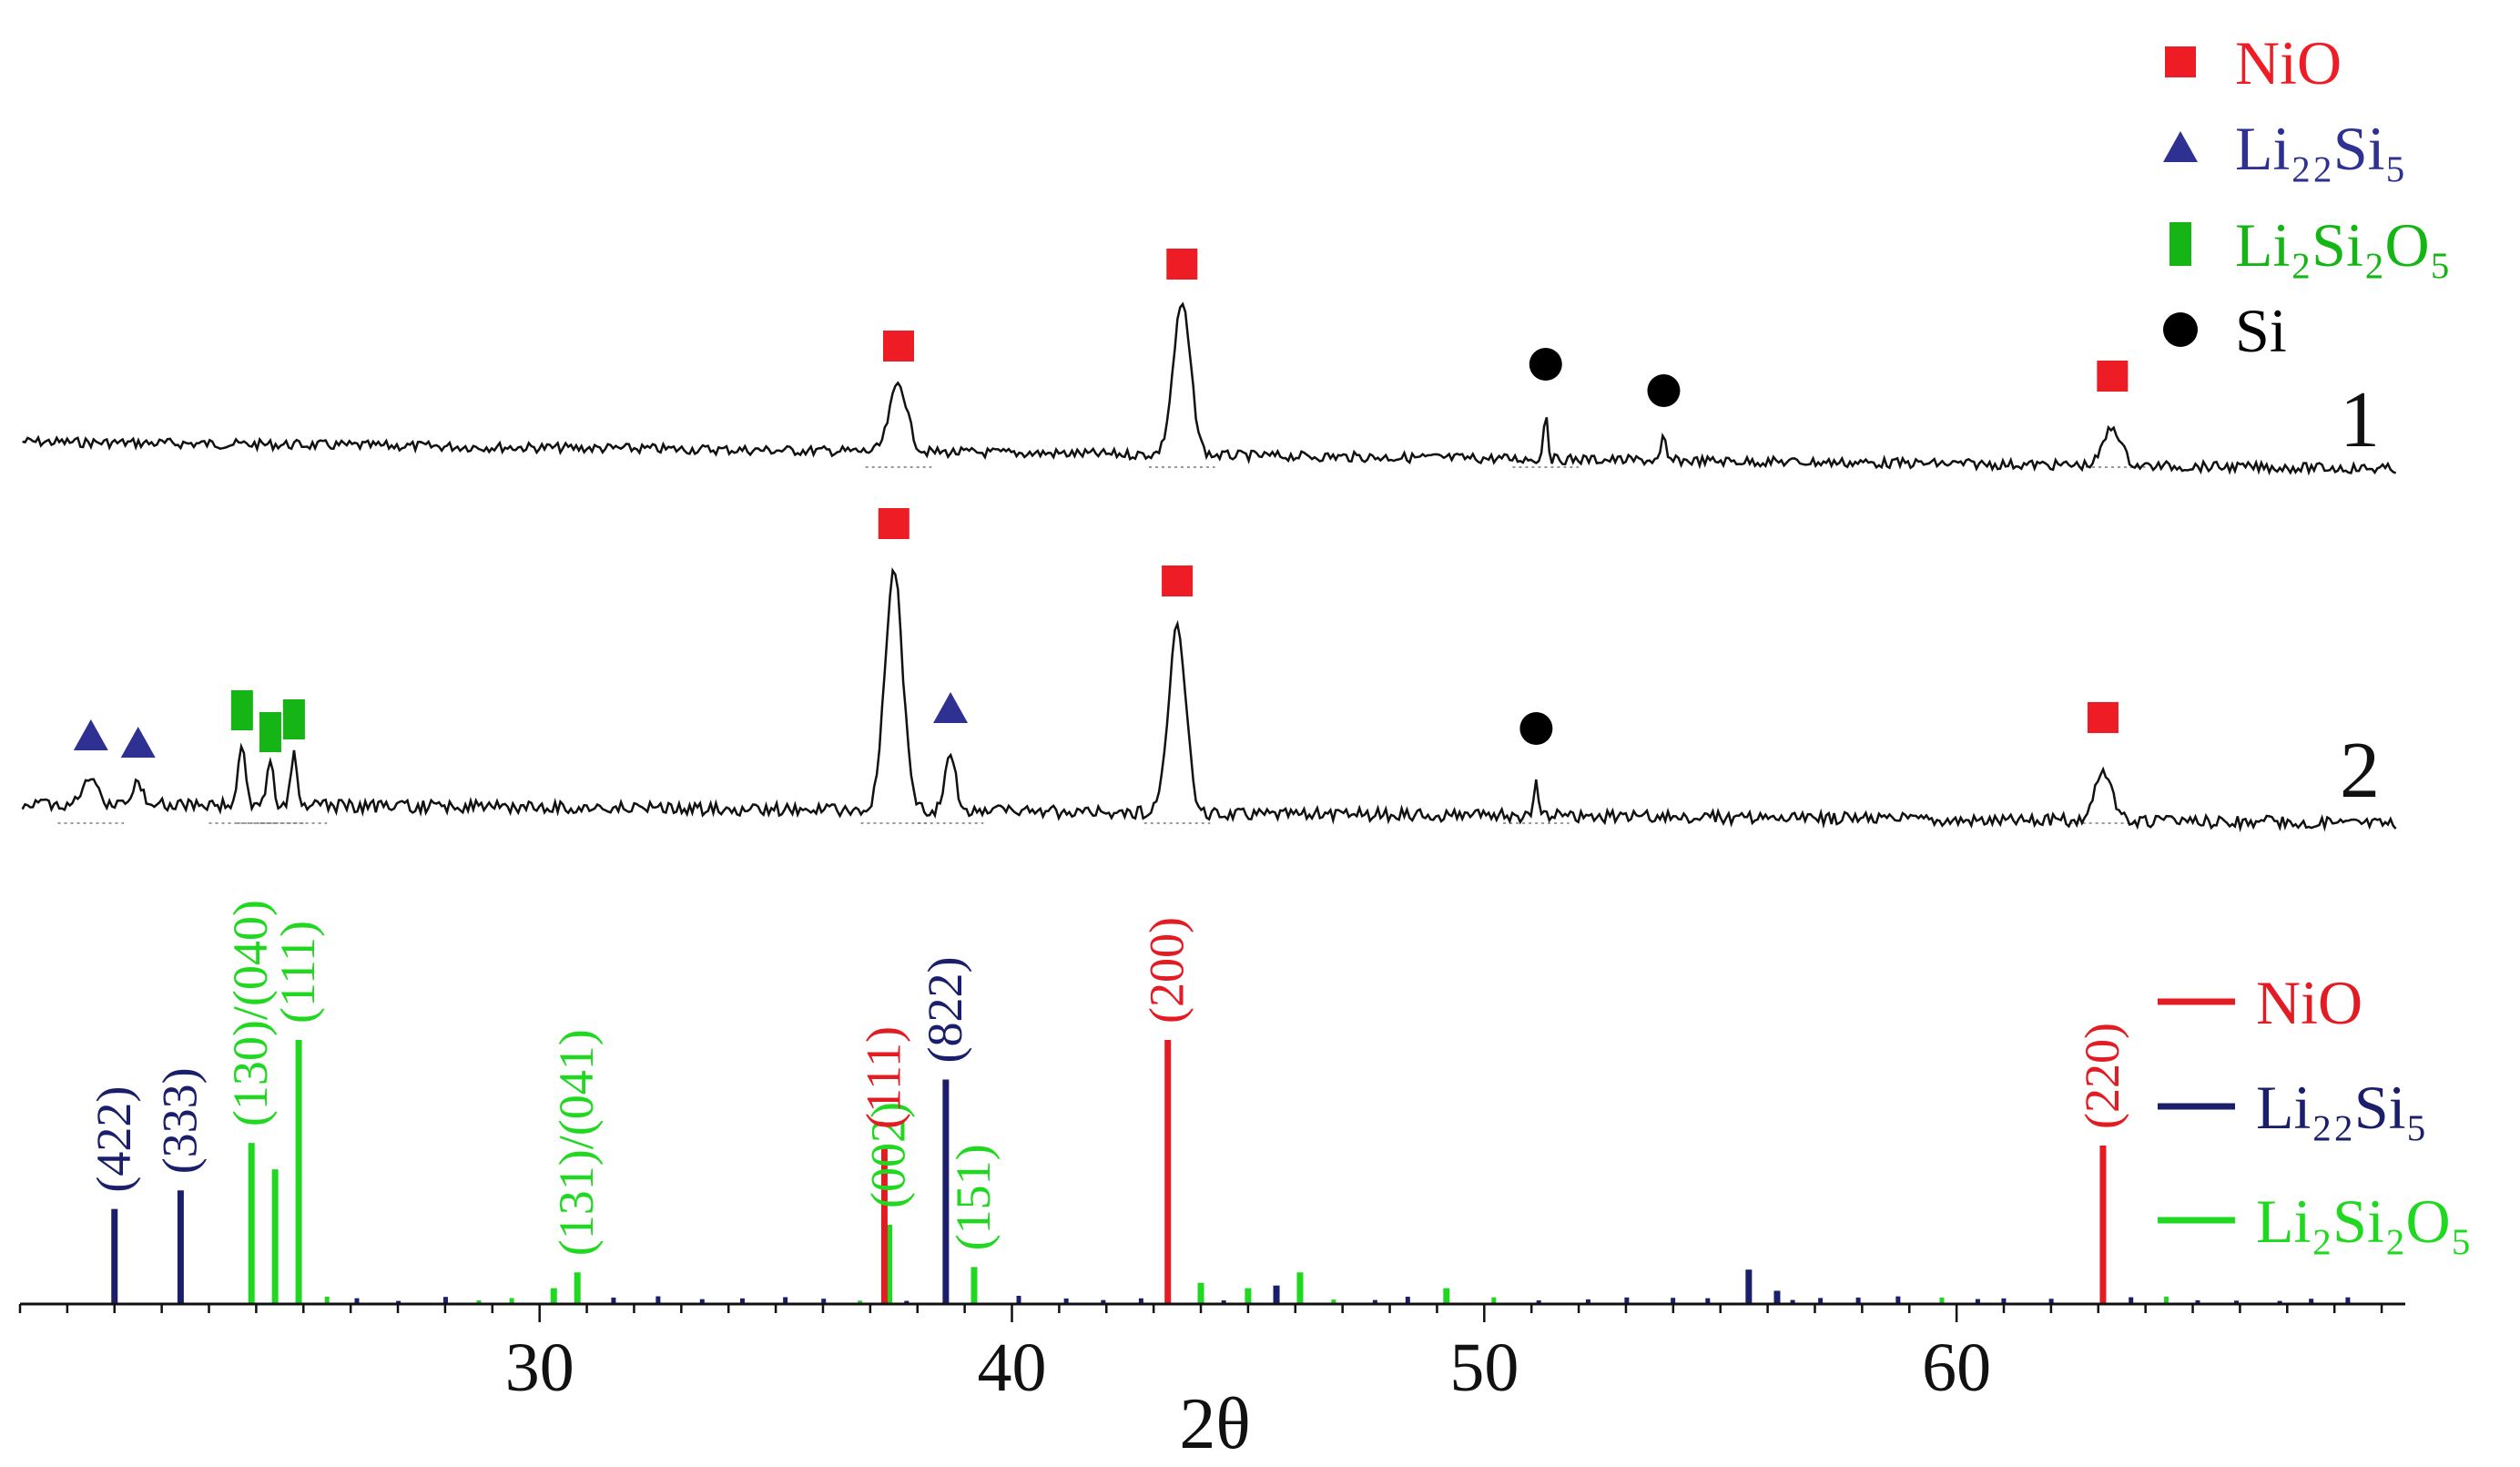 This screenshot has height=1467, width=2520. What do you see at coordinates (1013, 1367) in the screenshot?
I see `x-tick-label: 40` at bounding box center [1013, 1367].